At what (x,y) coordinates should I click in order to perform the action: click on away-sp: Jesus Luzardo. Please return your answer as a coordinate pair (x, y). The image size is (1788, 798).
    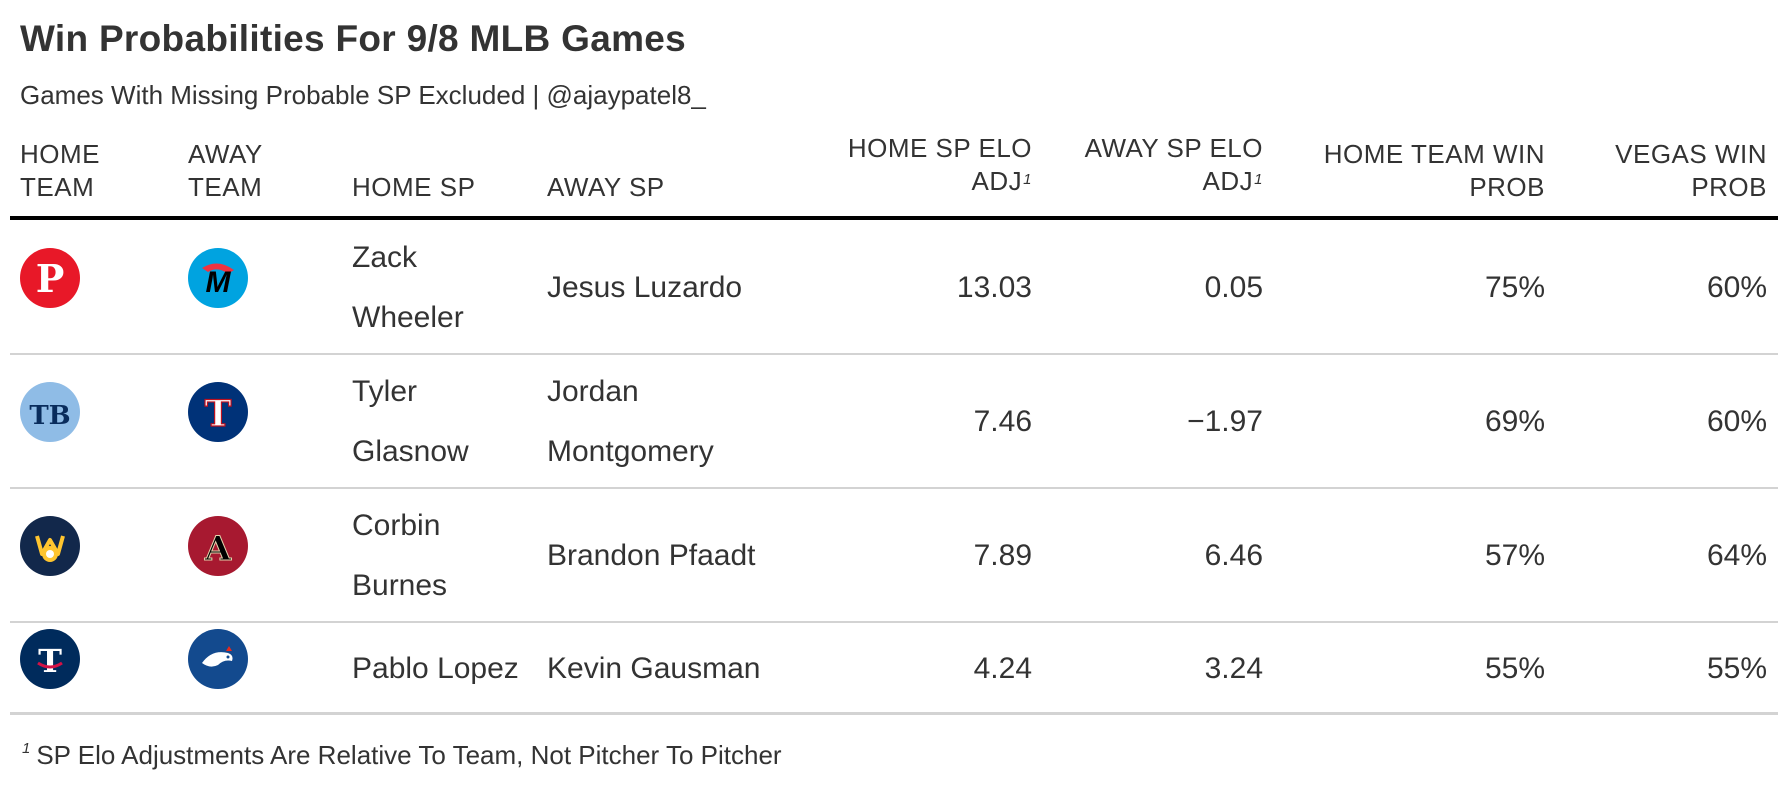
    Looking at the image, I should click on (645, 287).